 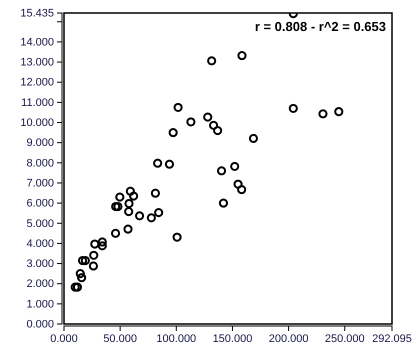 What do you see at coordinates (40, 143) in the screenshot?
I see `y-tick-label: 9.000` at bounding box center [40, 143].